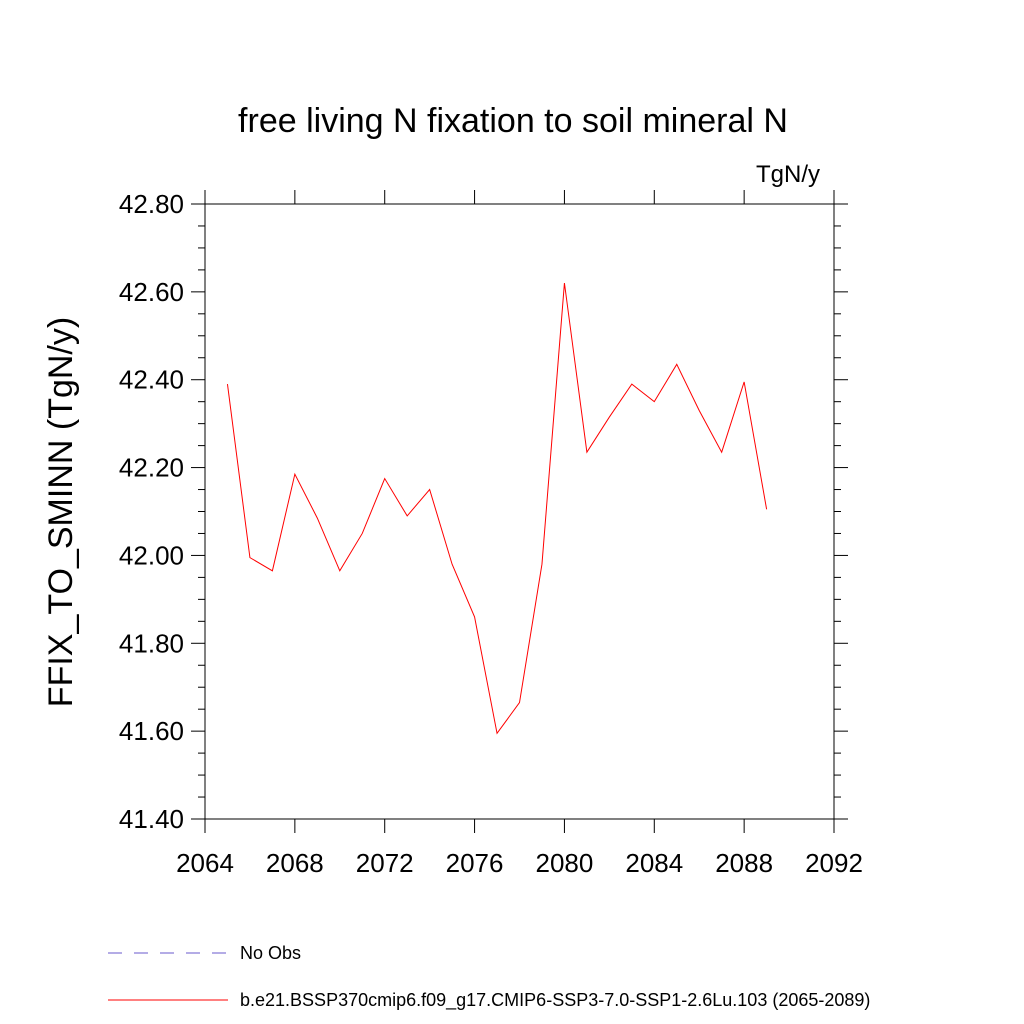 This screenshot has height=1024, width=1024. I want to click on y-axis-label: FFIX_TO_SMINN (TgN/y), so click(61, 512).